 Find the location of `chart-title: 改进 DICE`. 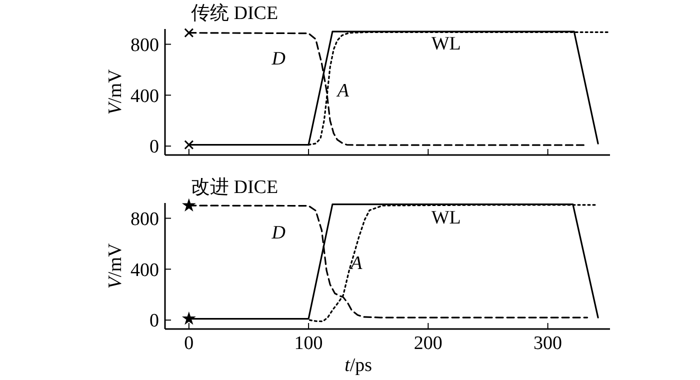

chart-title: 改进 DICE is located at coordinates (234, 187).